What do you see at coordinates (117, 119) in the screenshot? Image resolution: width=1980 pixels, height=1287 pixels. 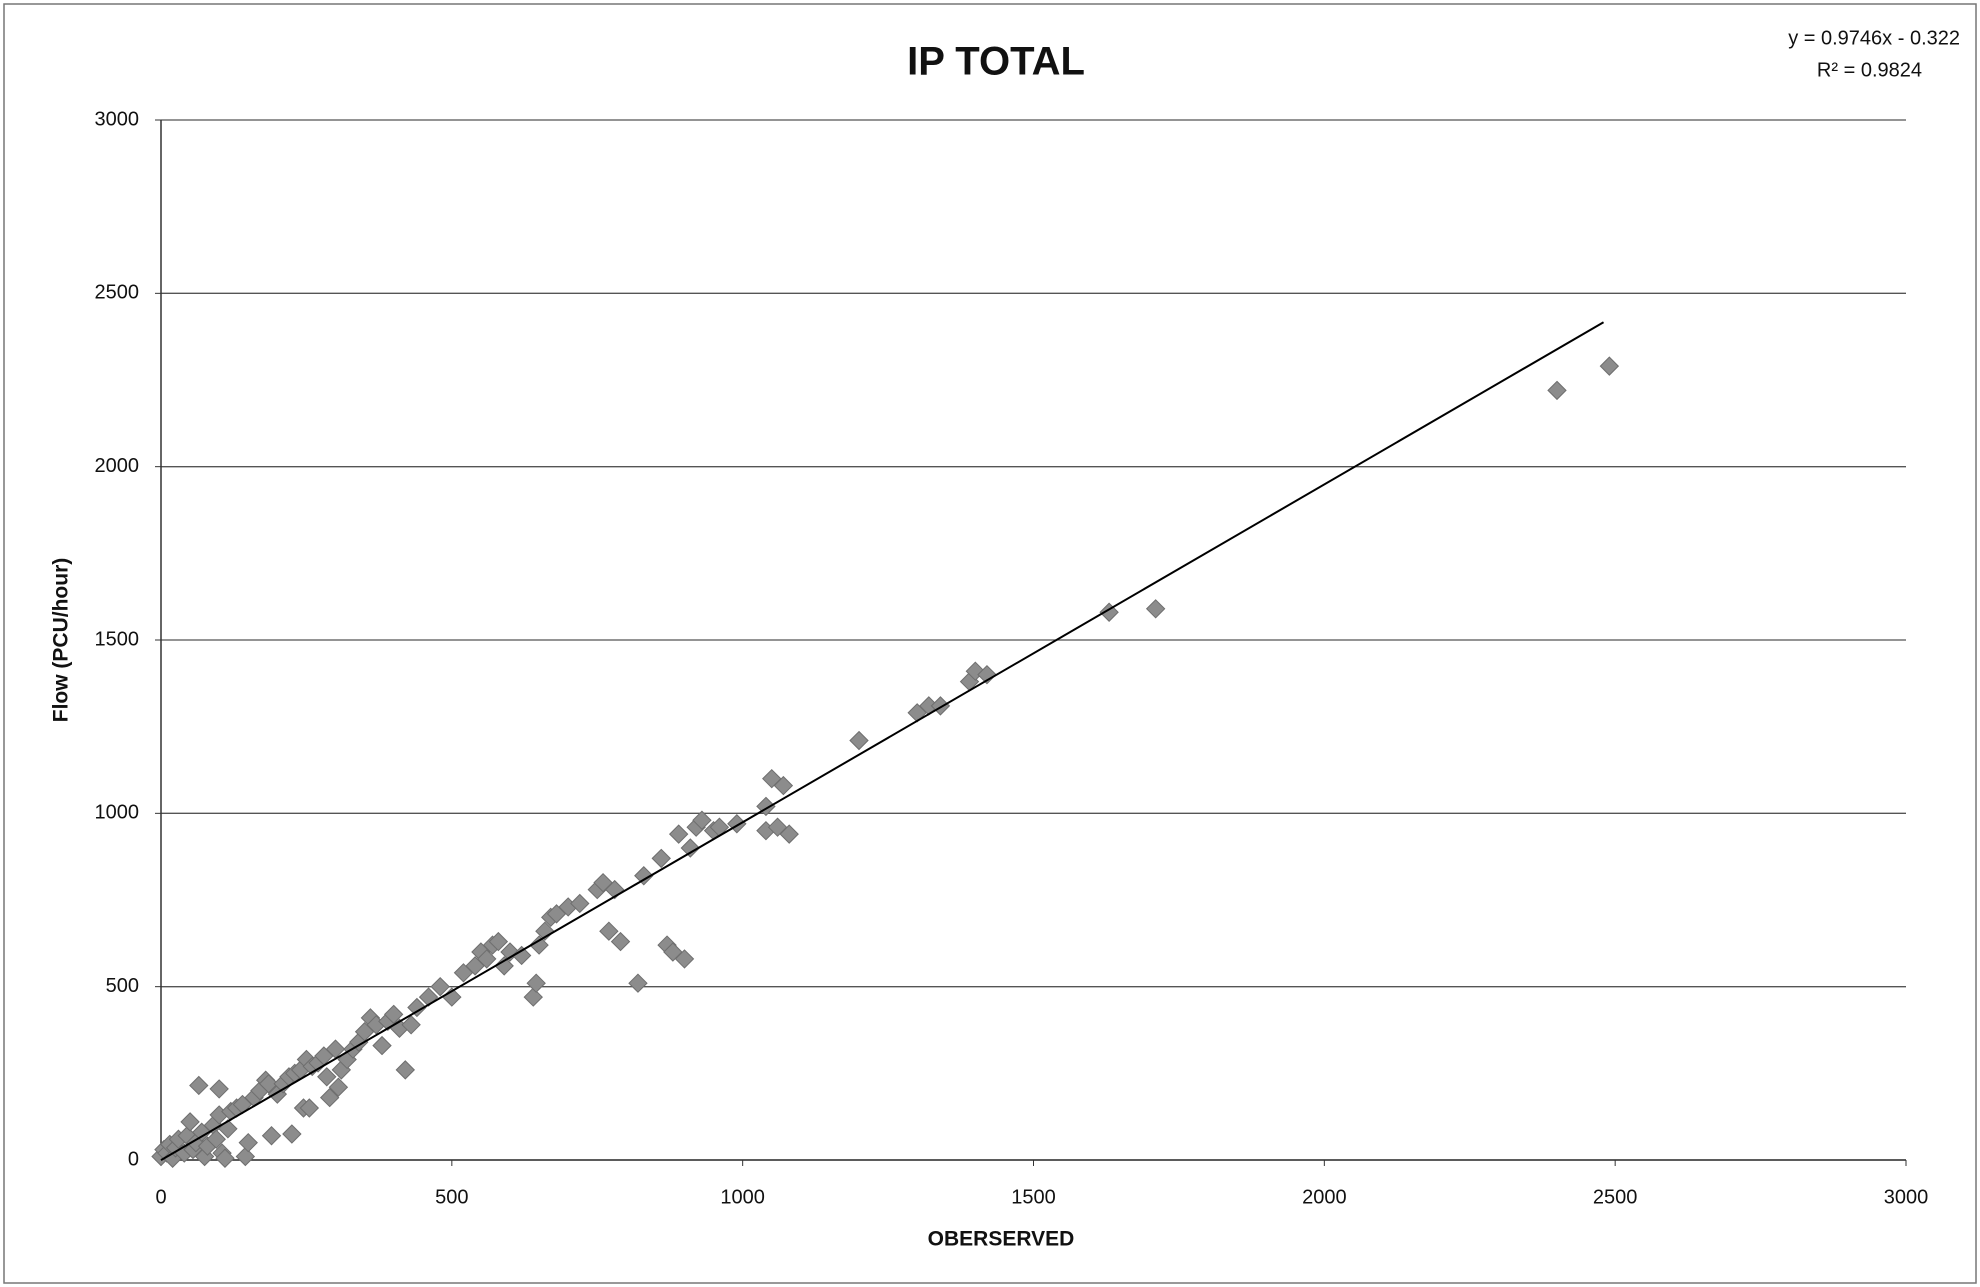 I see `y-tick-label: 3000` at bounding box center [117, 119].